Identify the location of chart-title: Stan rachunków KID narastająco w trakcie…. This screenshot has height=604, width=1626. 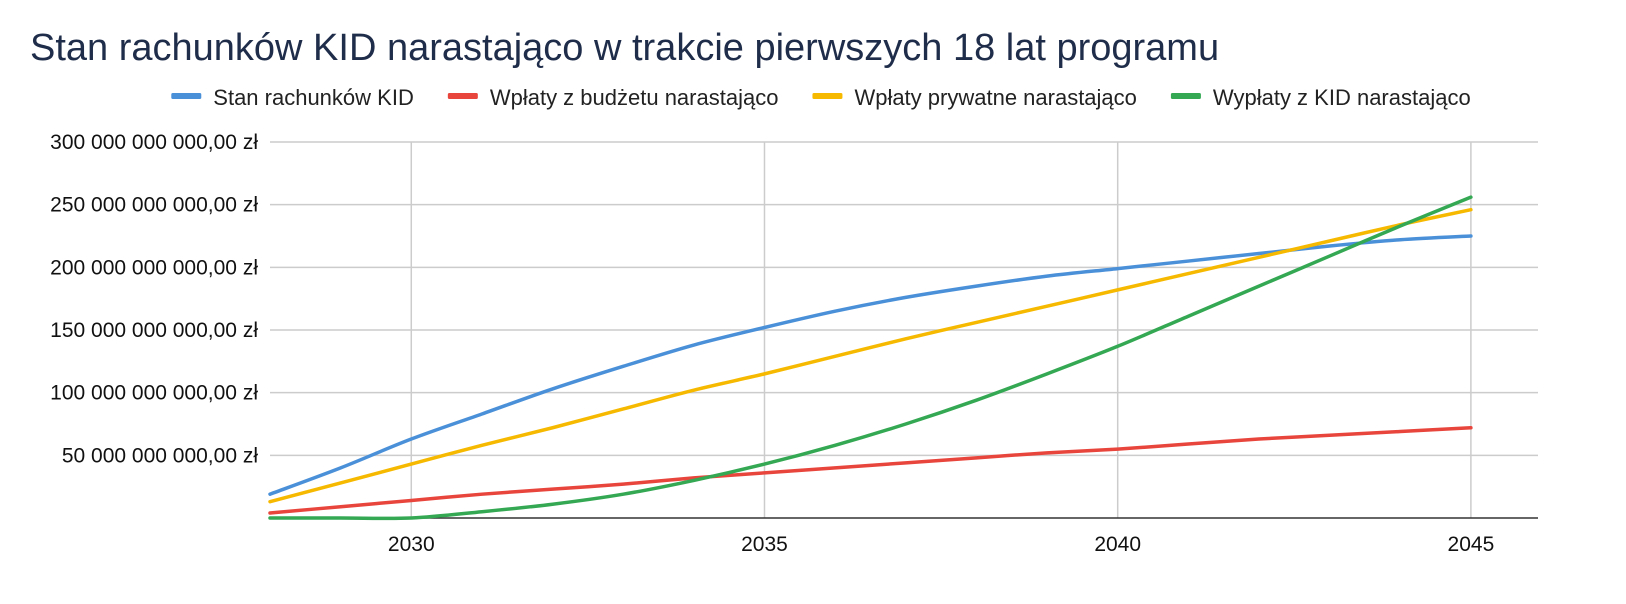
(624, 48).